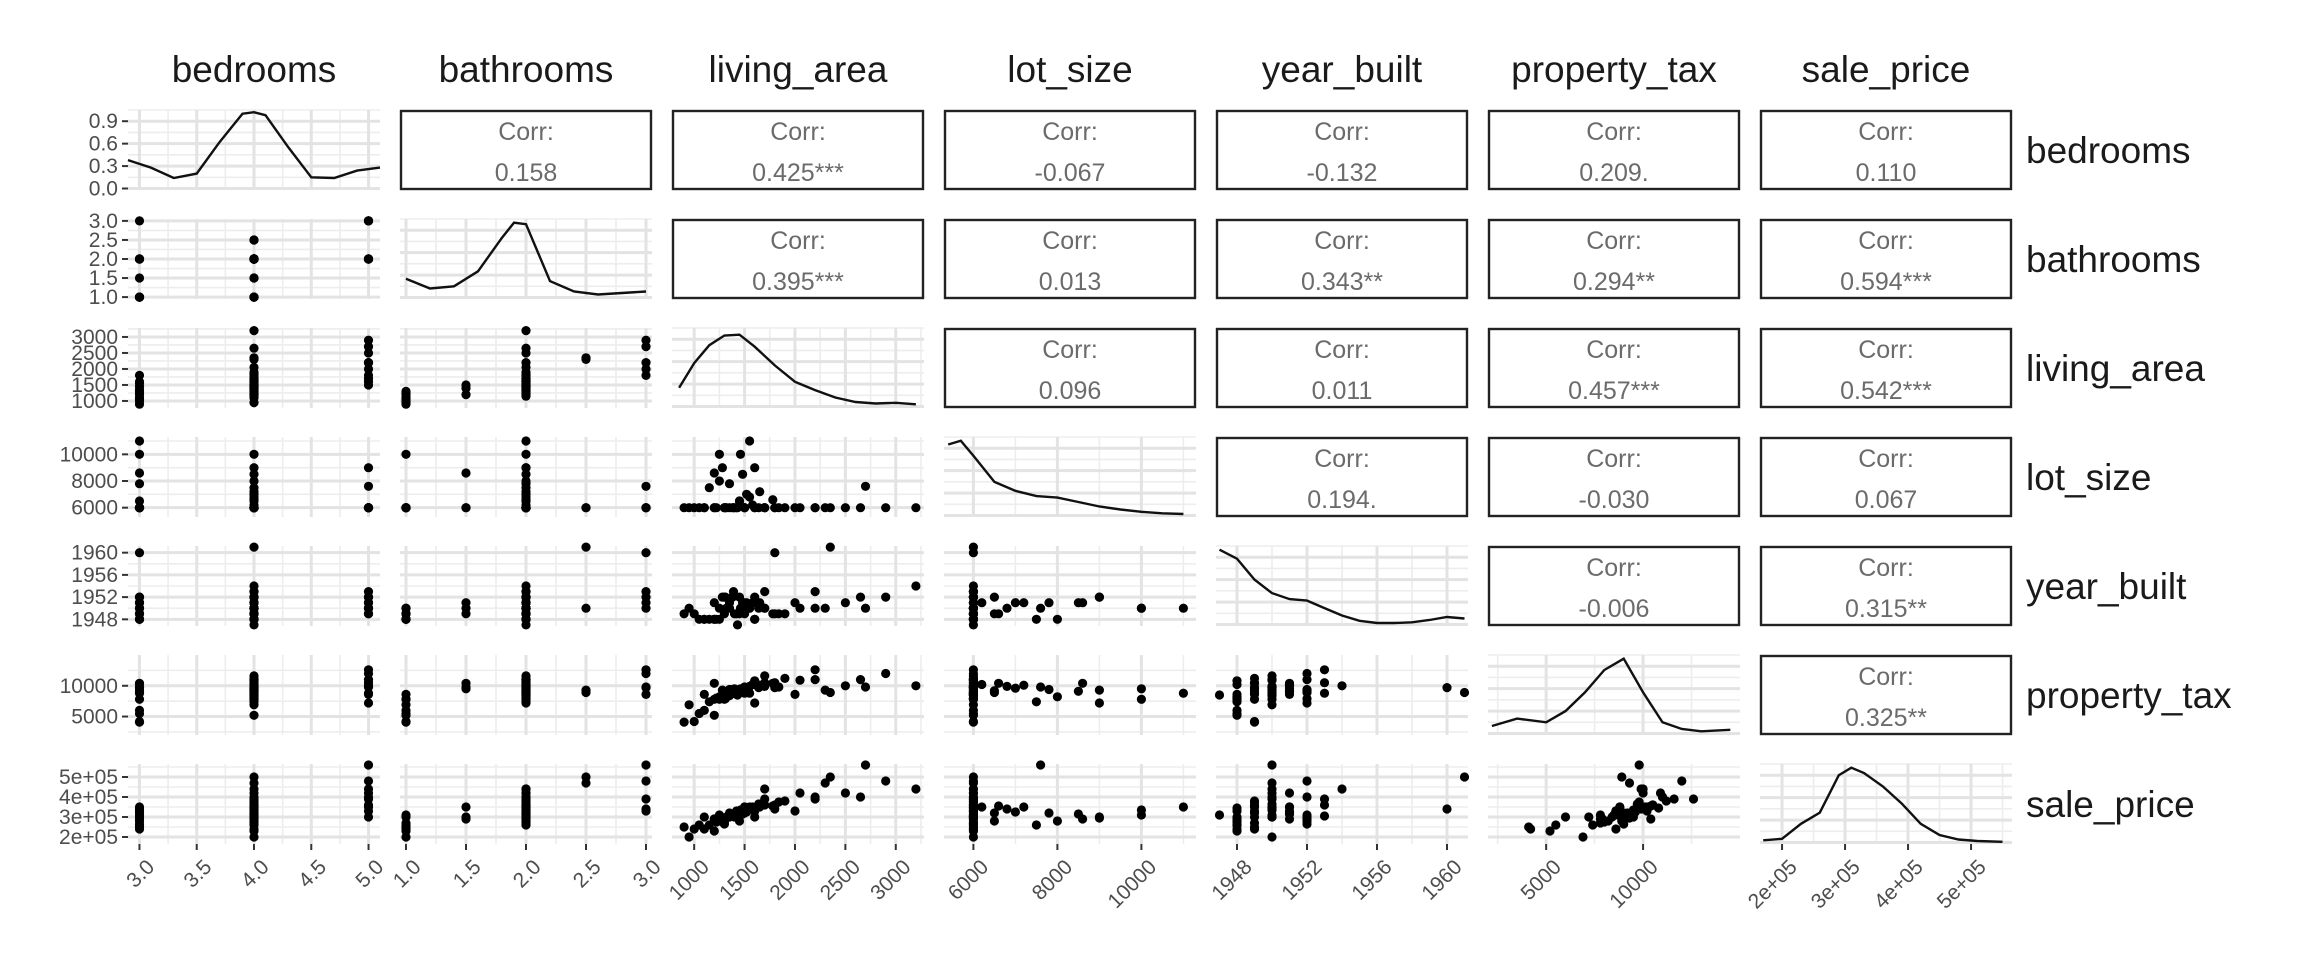  What do you see at coordinates (1614, 609) in the screenshot?
I see `corr-value: -0.006` at bounding box center [1614, 609].